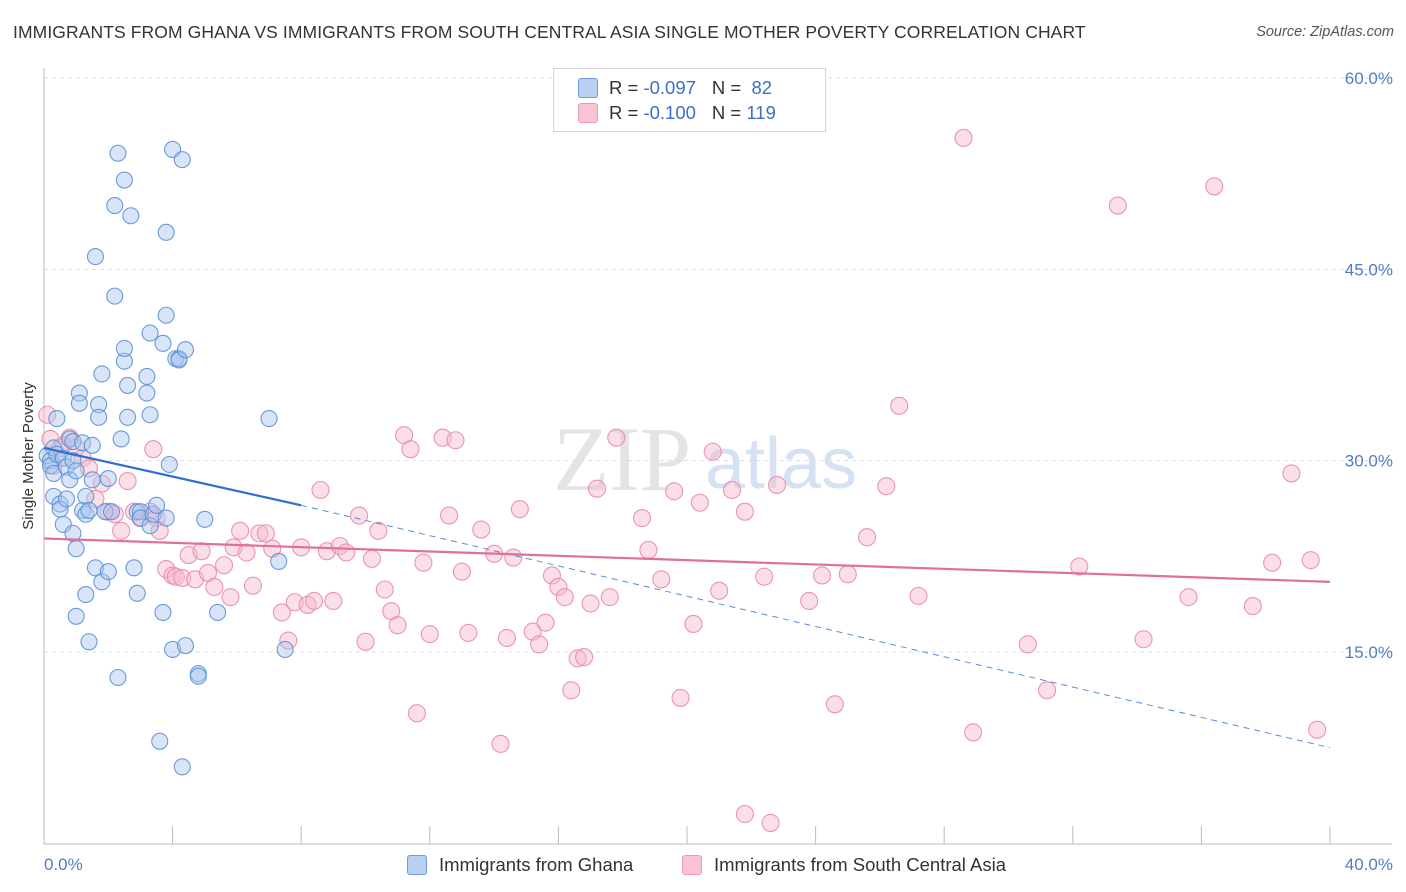 Image resolution: width=1406 pixels, height=892 pixels. Describe the element at coordinates (781, 464) in the screenshot. I see `watermark-atlas: atlas` at that location.